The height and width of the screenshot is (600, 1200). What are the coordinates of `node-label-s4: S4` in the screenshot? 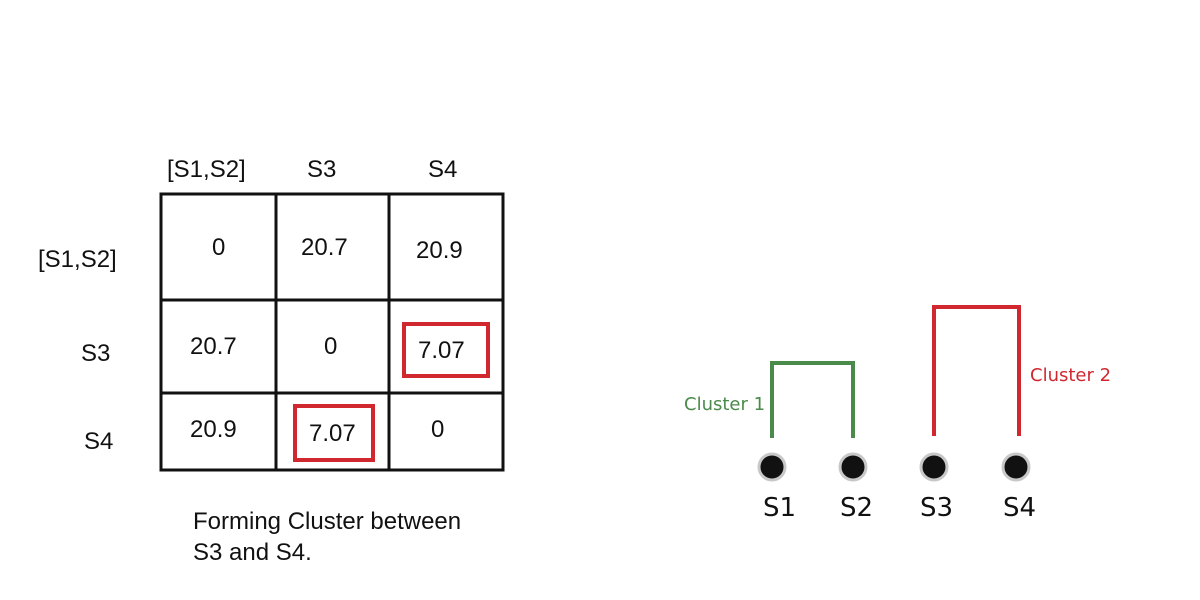 It's located at (1020, 508).